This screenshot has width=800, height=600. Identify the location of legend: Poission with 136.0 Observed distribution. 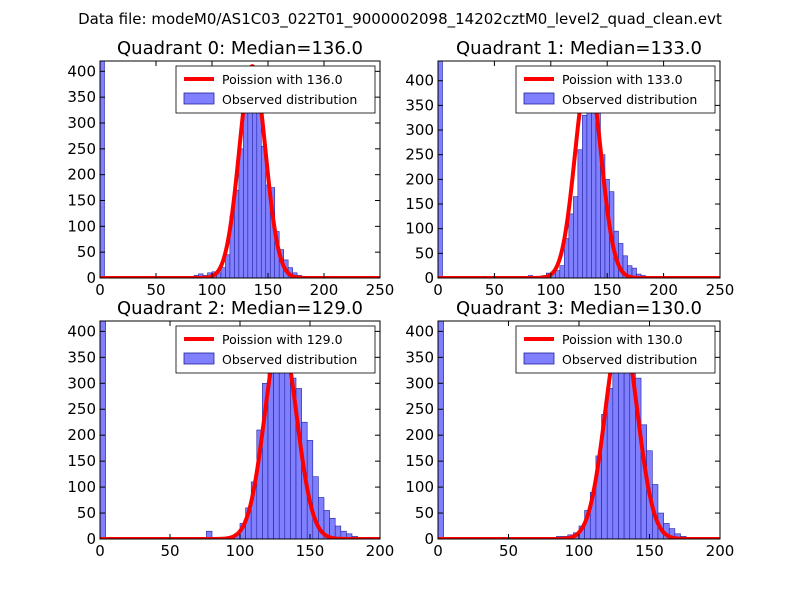
(275, 89).